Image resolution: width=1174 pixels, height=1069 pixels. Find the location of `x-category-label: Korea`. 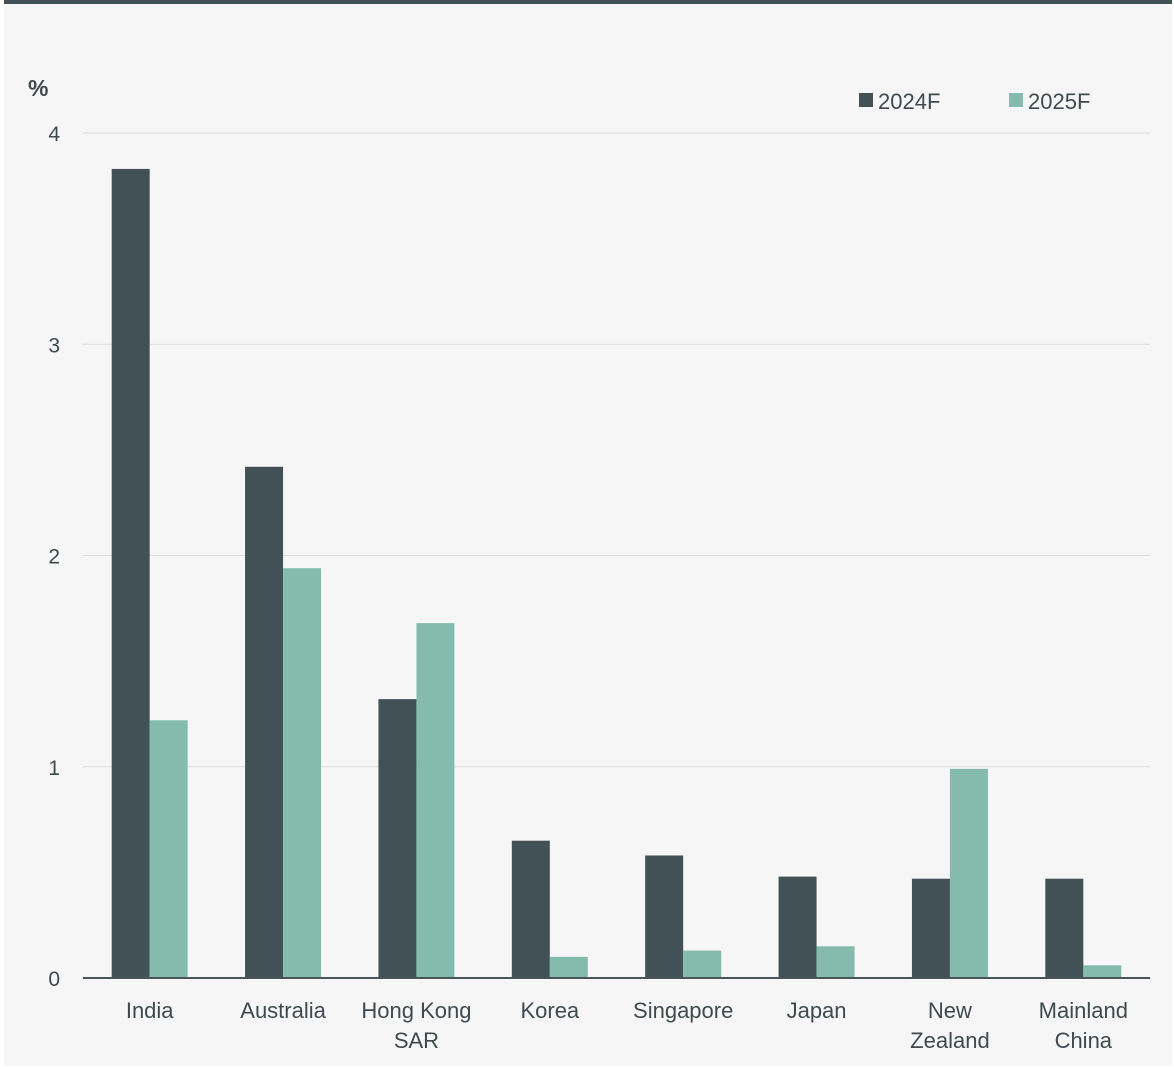

x-category-label: Korea is located at coordinates (549, 1010).